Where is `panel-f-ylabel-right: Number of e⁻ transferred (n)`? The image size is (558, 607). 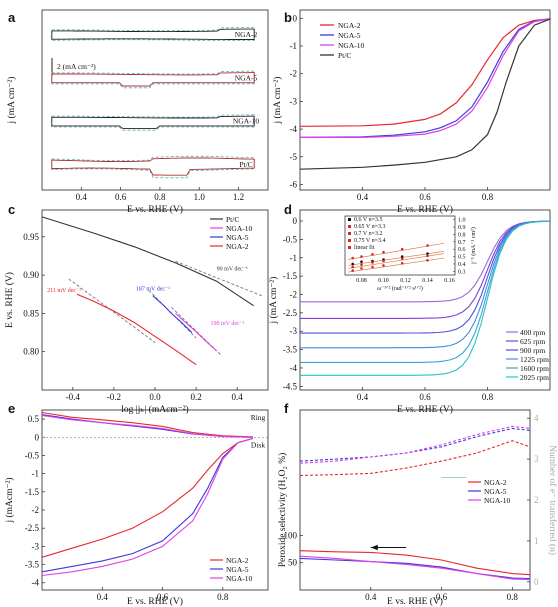 panel-f-ylabel-right: Number of e⁻ transferred (n) is located at coordinates (552, 500).